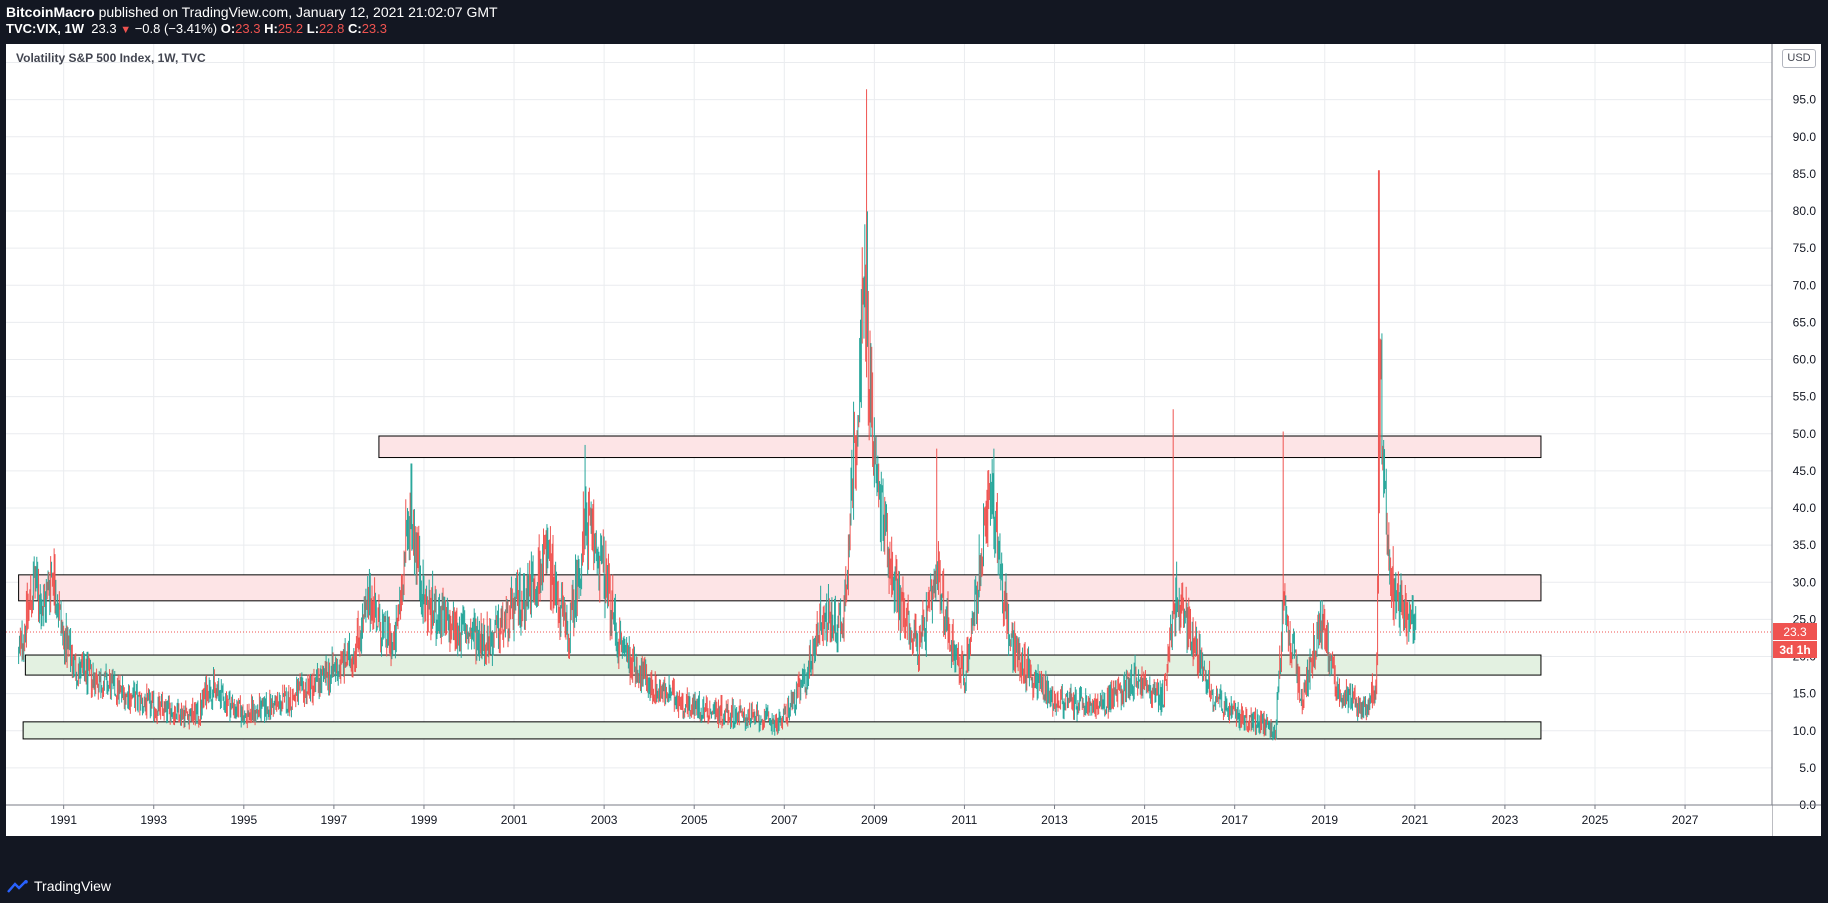  What do you see at coordinates (73, 886) in the screenshot?
I see `footer-brand: TradingView` at bounding box center [73, 886].